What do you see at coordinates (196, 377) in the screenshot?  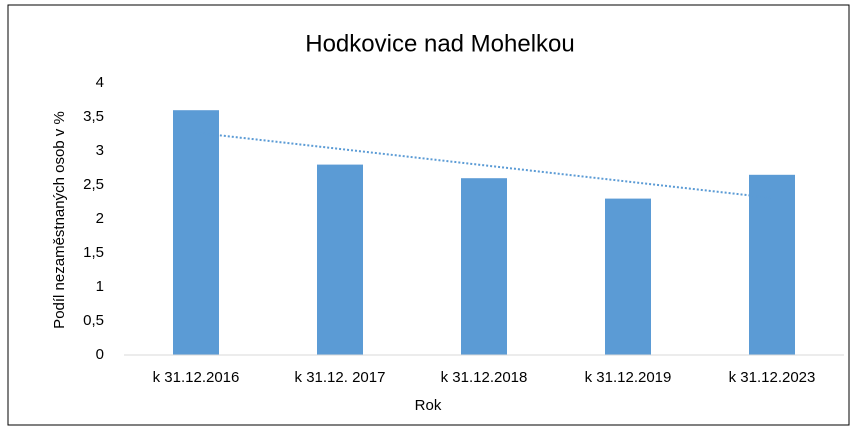 I see `x-tick-label: k 31.12.2016` at bounding box center [196, 377].